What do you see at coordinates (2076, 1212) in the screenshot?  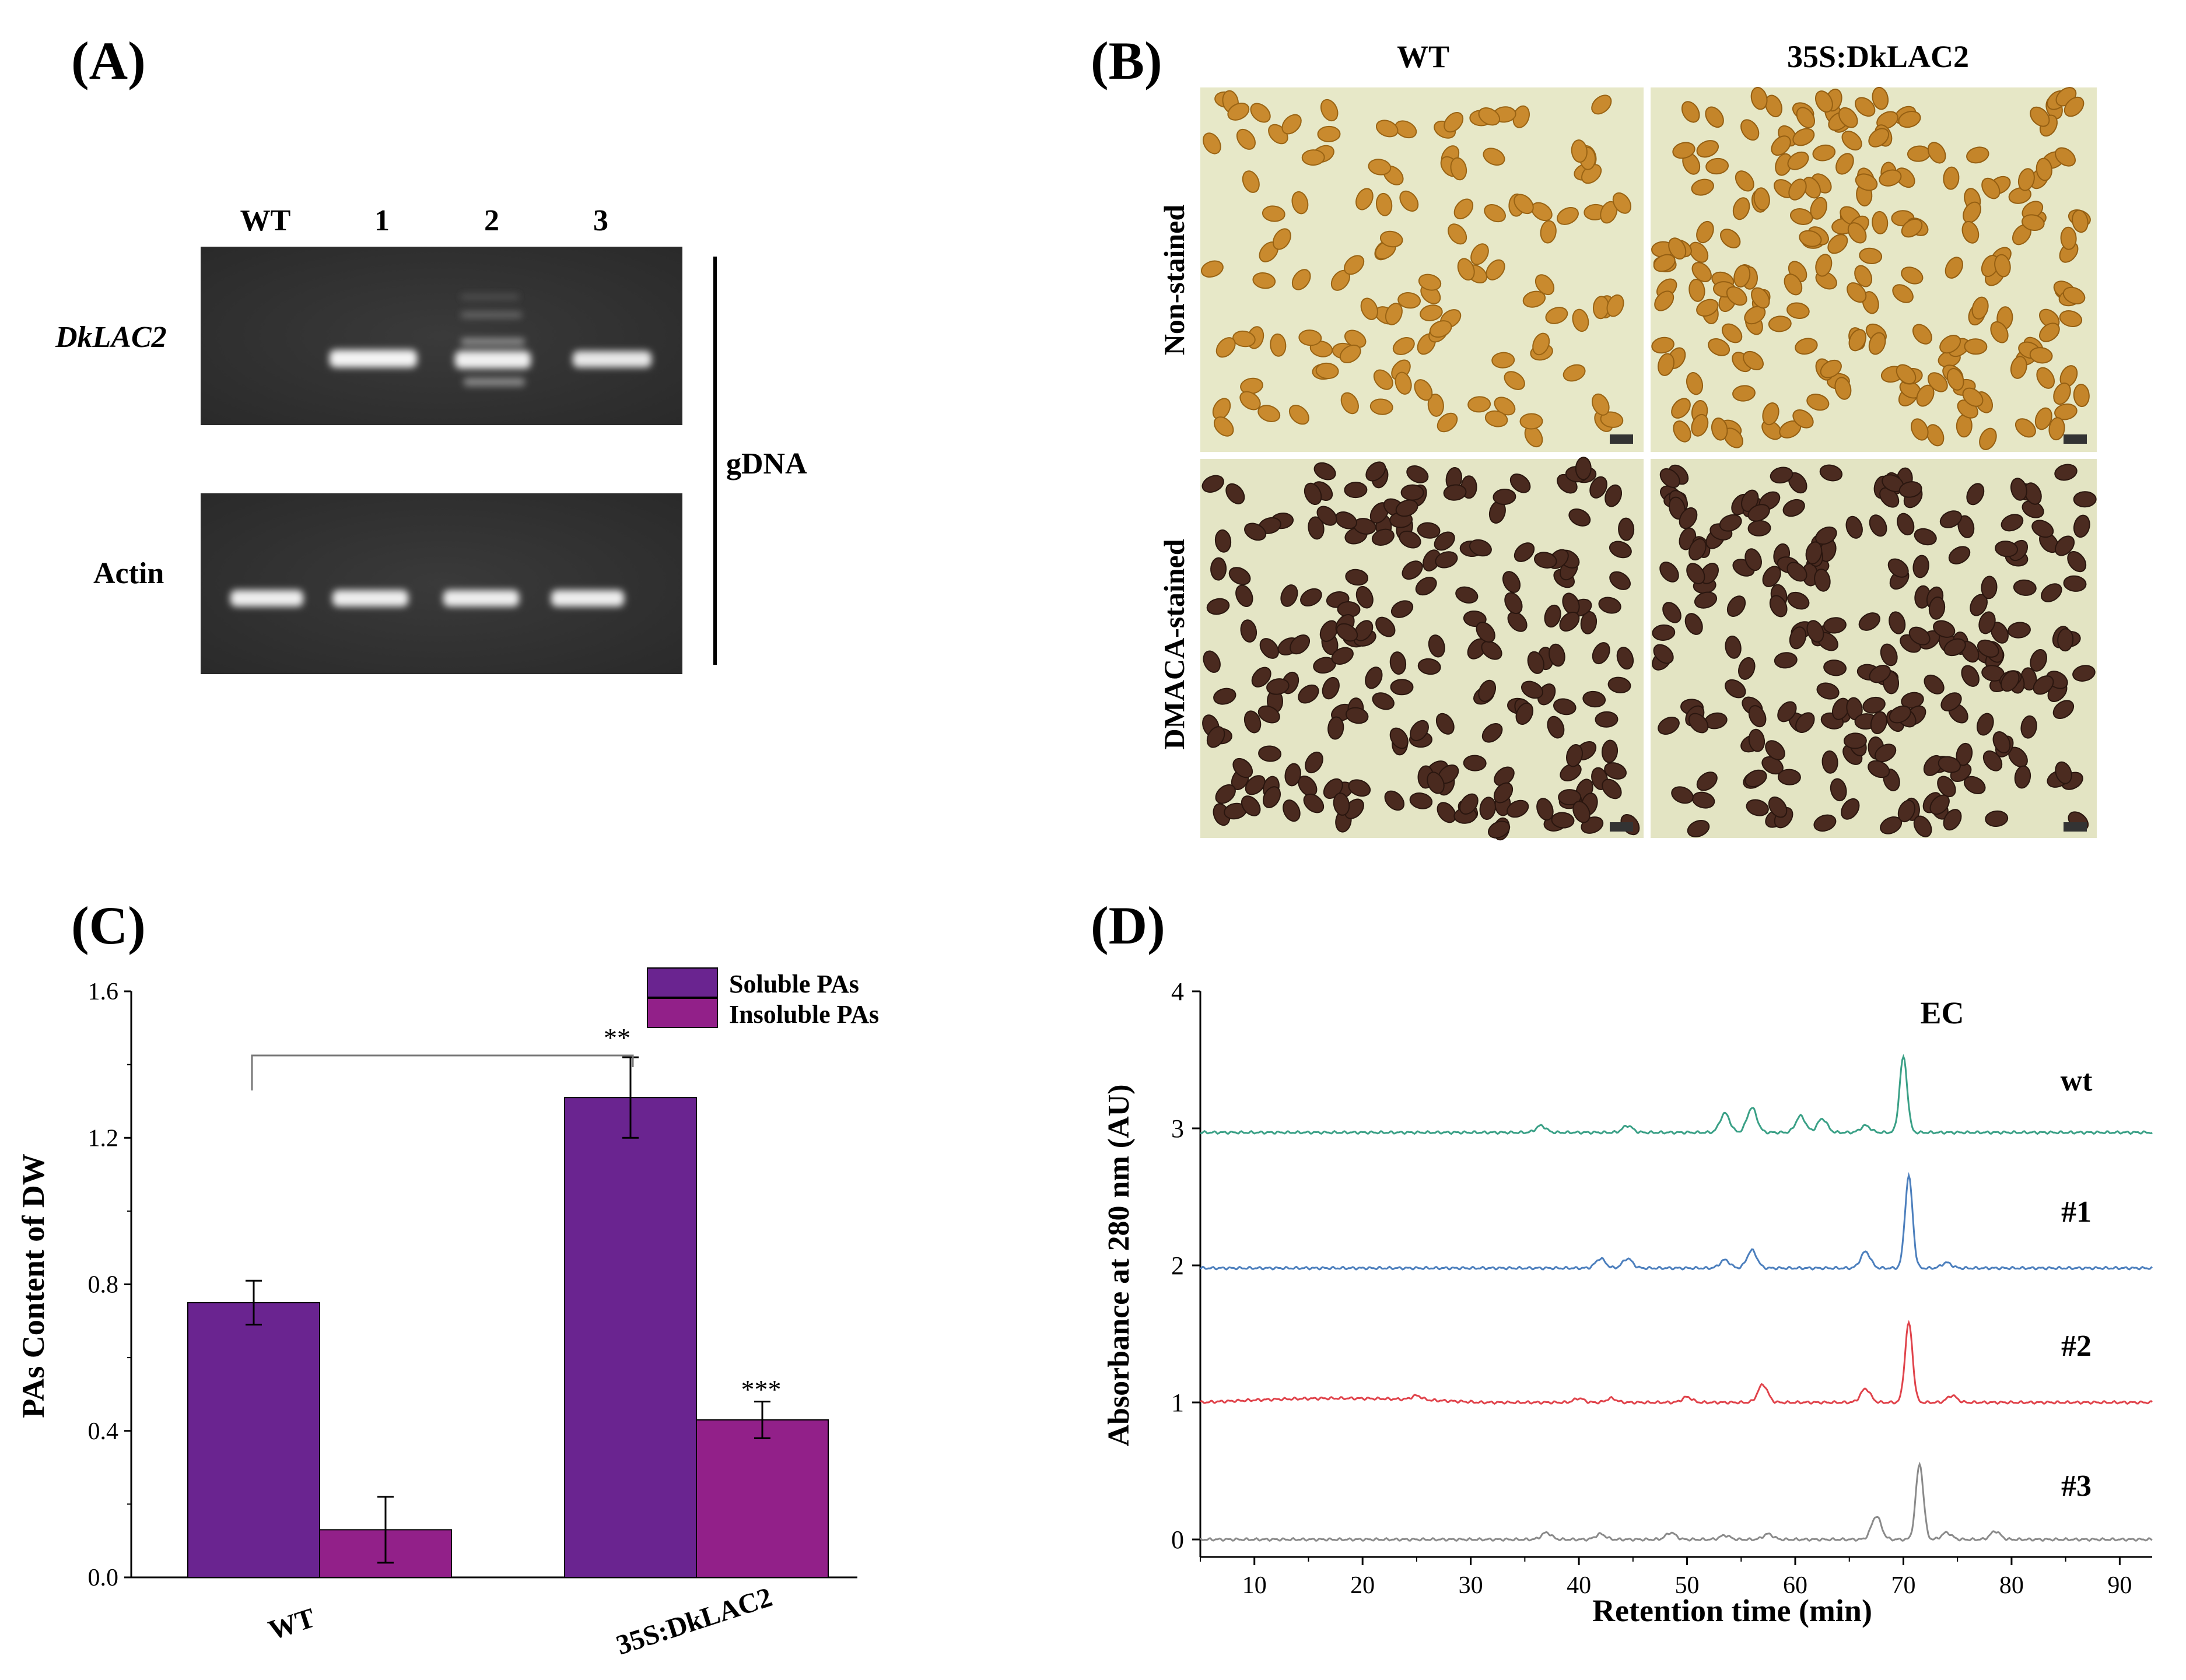 I see `d-series-label-1: #1` at bounding box center [2076, 1212].